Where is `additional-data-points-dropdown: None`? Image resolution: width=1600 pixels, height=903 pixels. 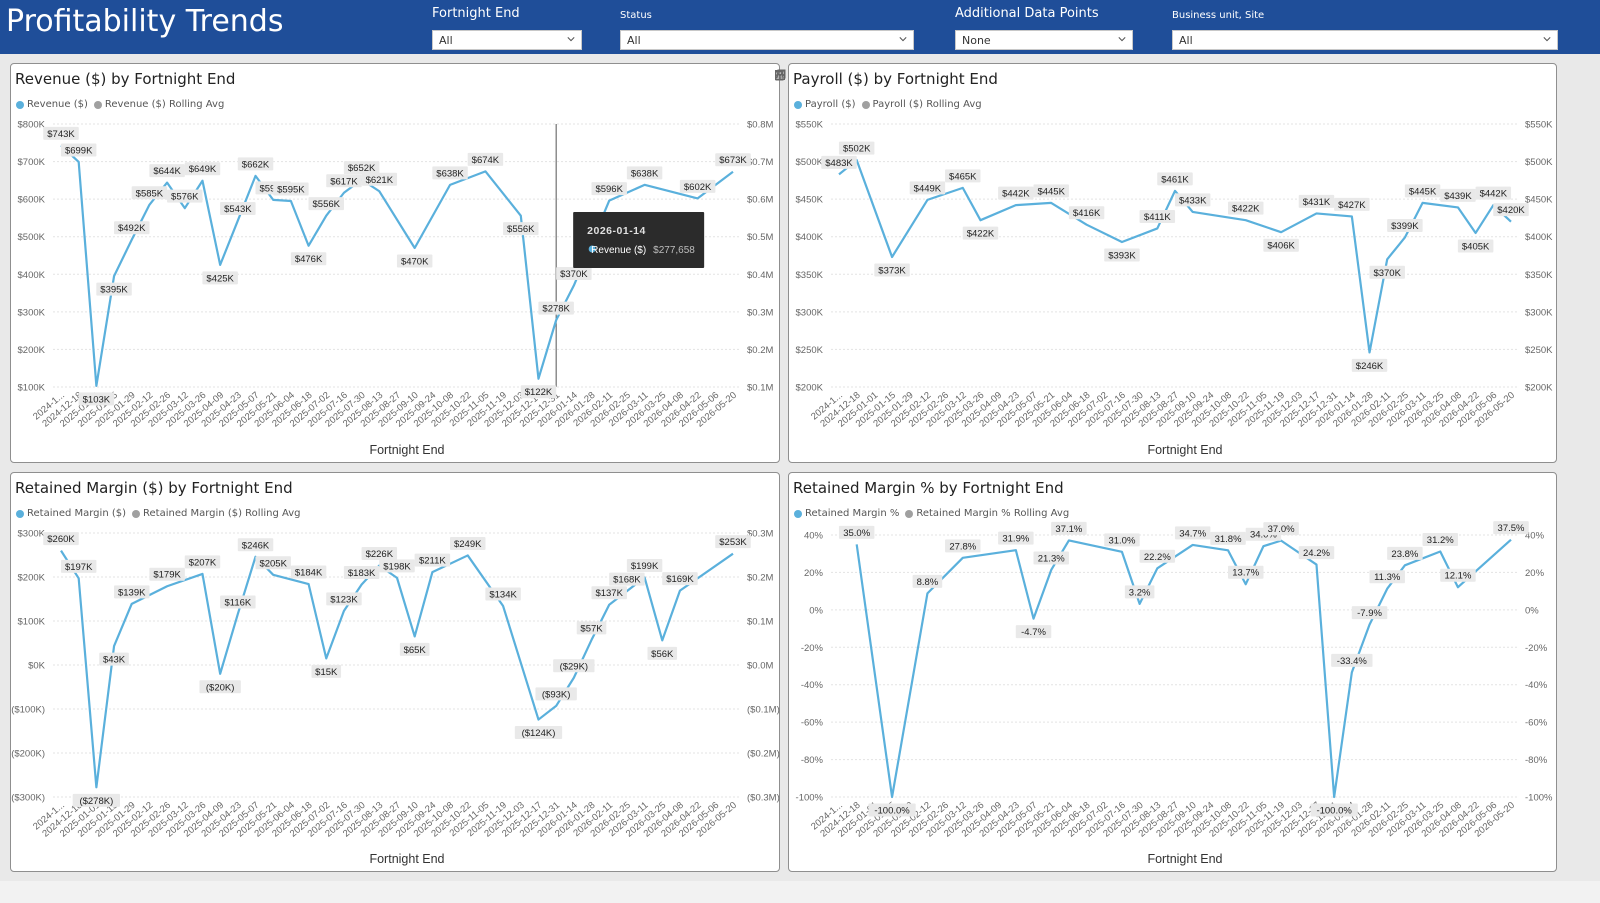
additional-data-points-dropdown: None is located at coordinates (1044, 40).